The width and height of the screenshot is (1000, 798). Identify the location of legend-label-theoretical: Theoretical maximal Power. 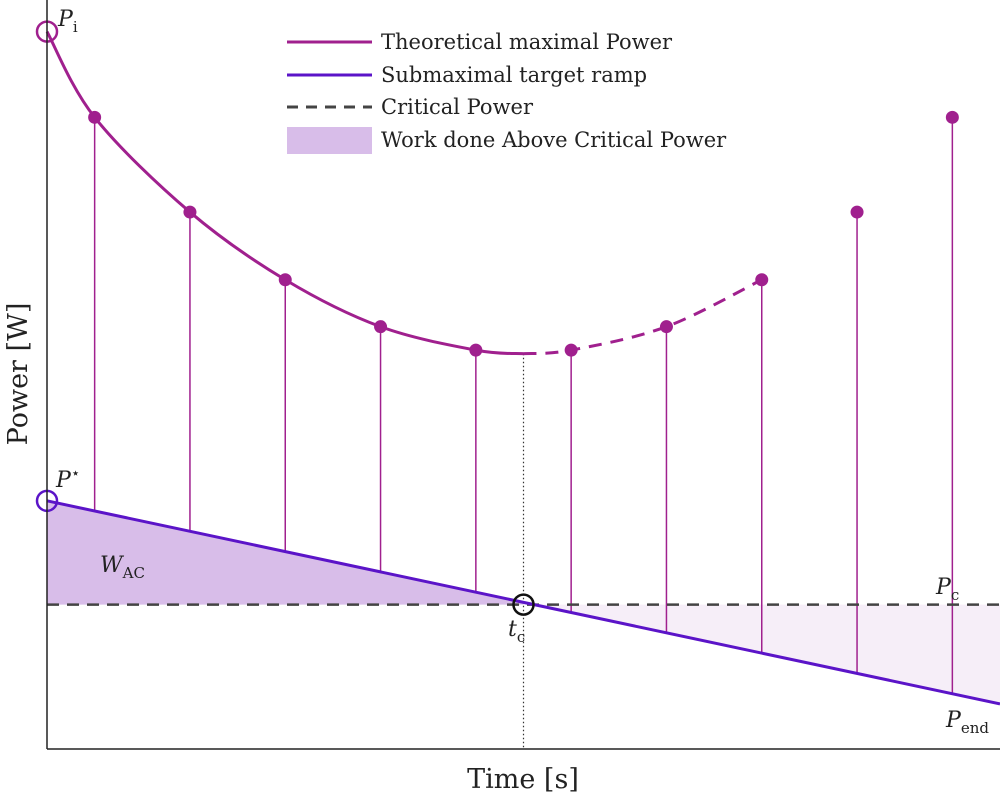
(527, 42).